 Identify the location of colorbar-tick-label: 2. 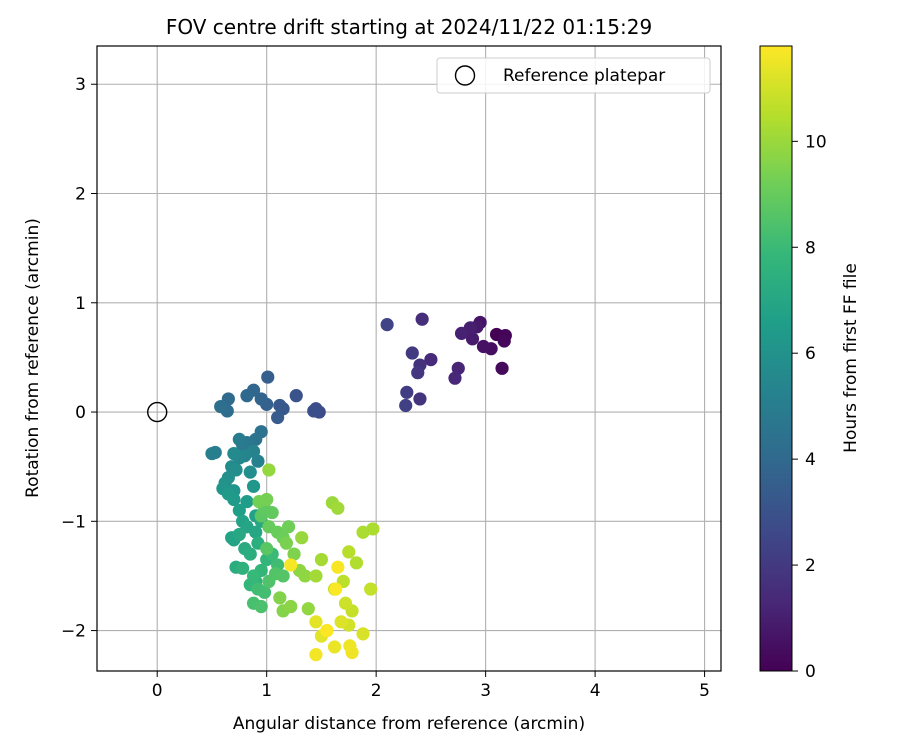
(810, 566).